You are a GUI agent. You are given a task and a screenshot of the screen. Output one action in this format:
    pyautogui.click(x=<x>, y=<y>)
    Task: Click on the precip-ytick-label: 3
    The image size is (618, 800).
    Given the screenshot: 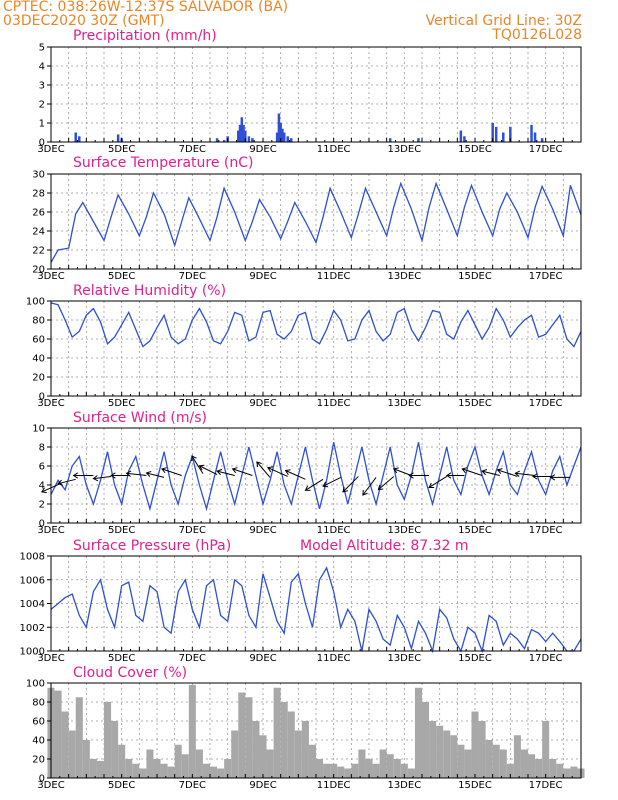 What is the action you would take?
    pyautogui.click(x=42, y=86)
    